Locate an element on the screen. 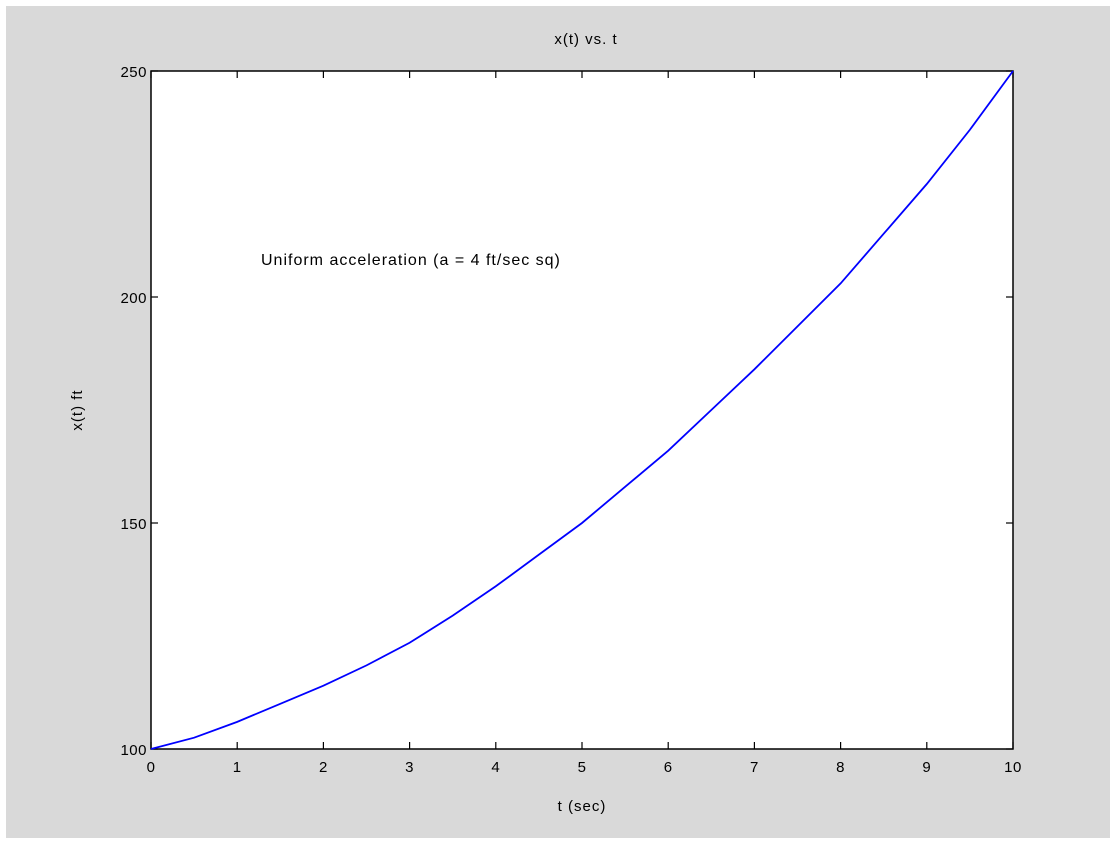 The height and width of the screenshot is (844, 1116). y-tick-labels: 100 150 200 250 is located at coordinates (133, 411).